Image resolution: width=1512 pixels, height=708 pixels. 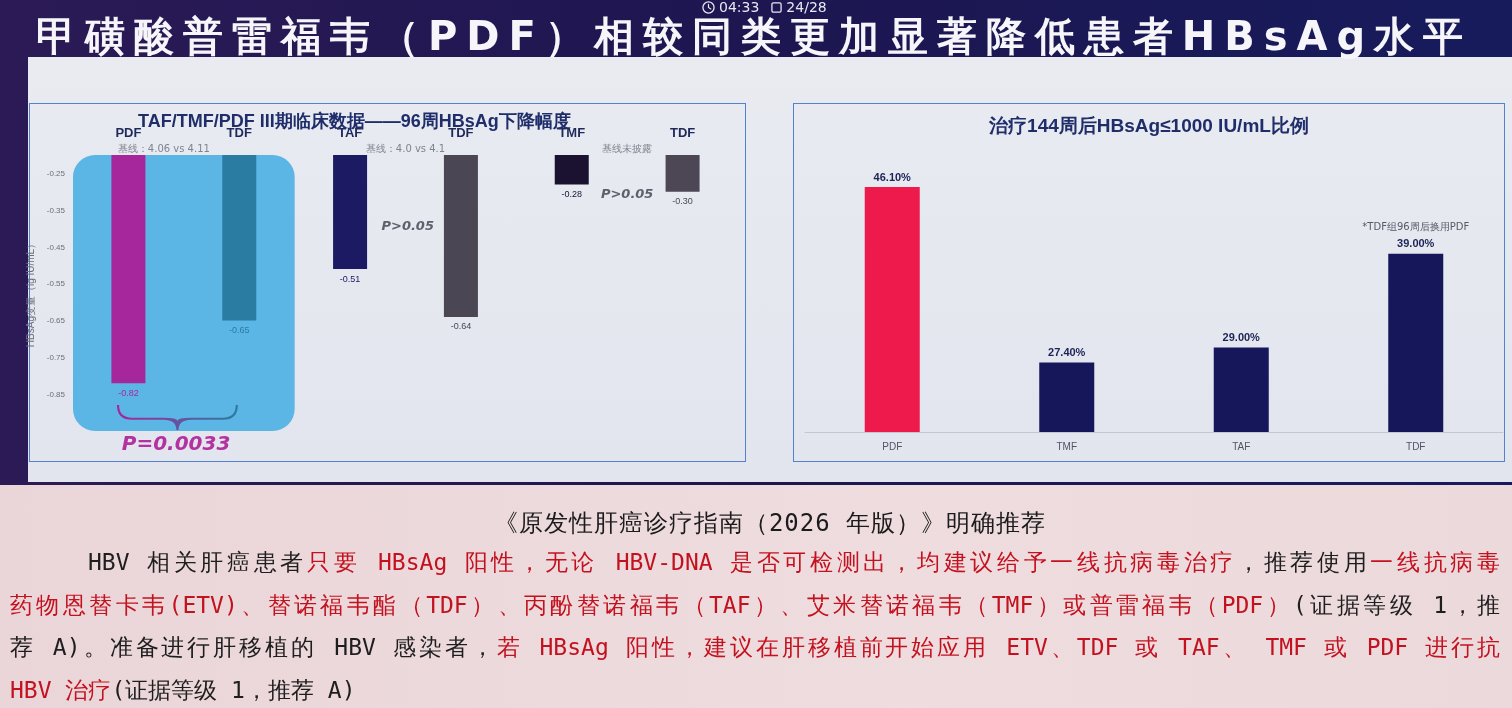 I want to click on text: (证据等级 1，推荐 A), so click(x=233, y=689).